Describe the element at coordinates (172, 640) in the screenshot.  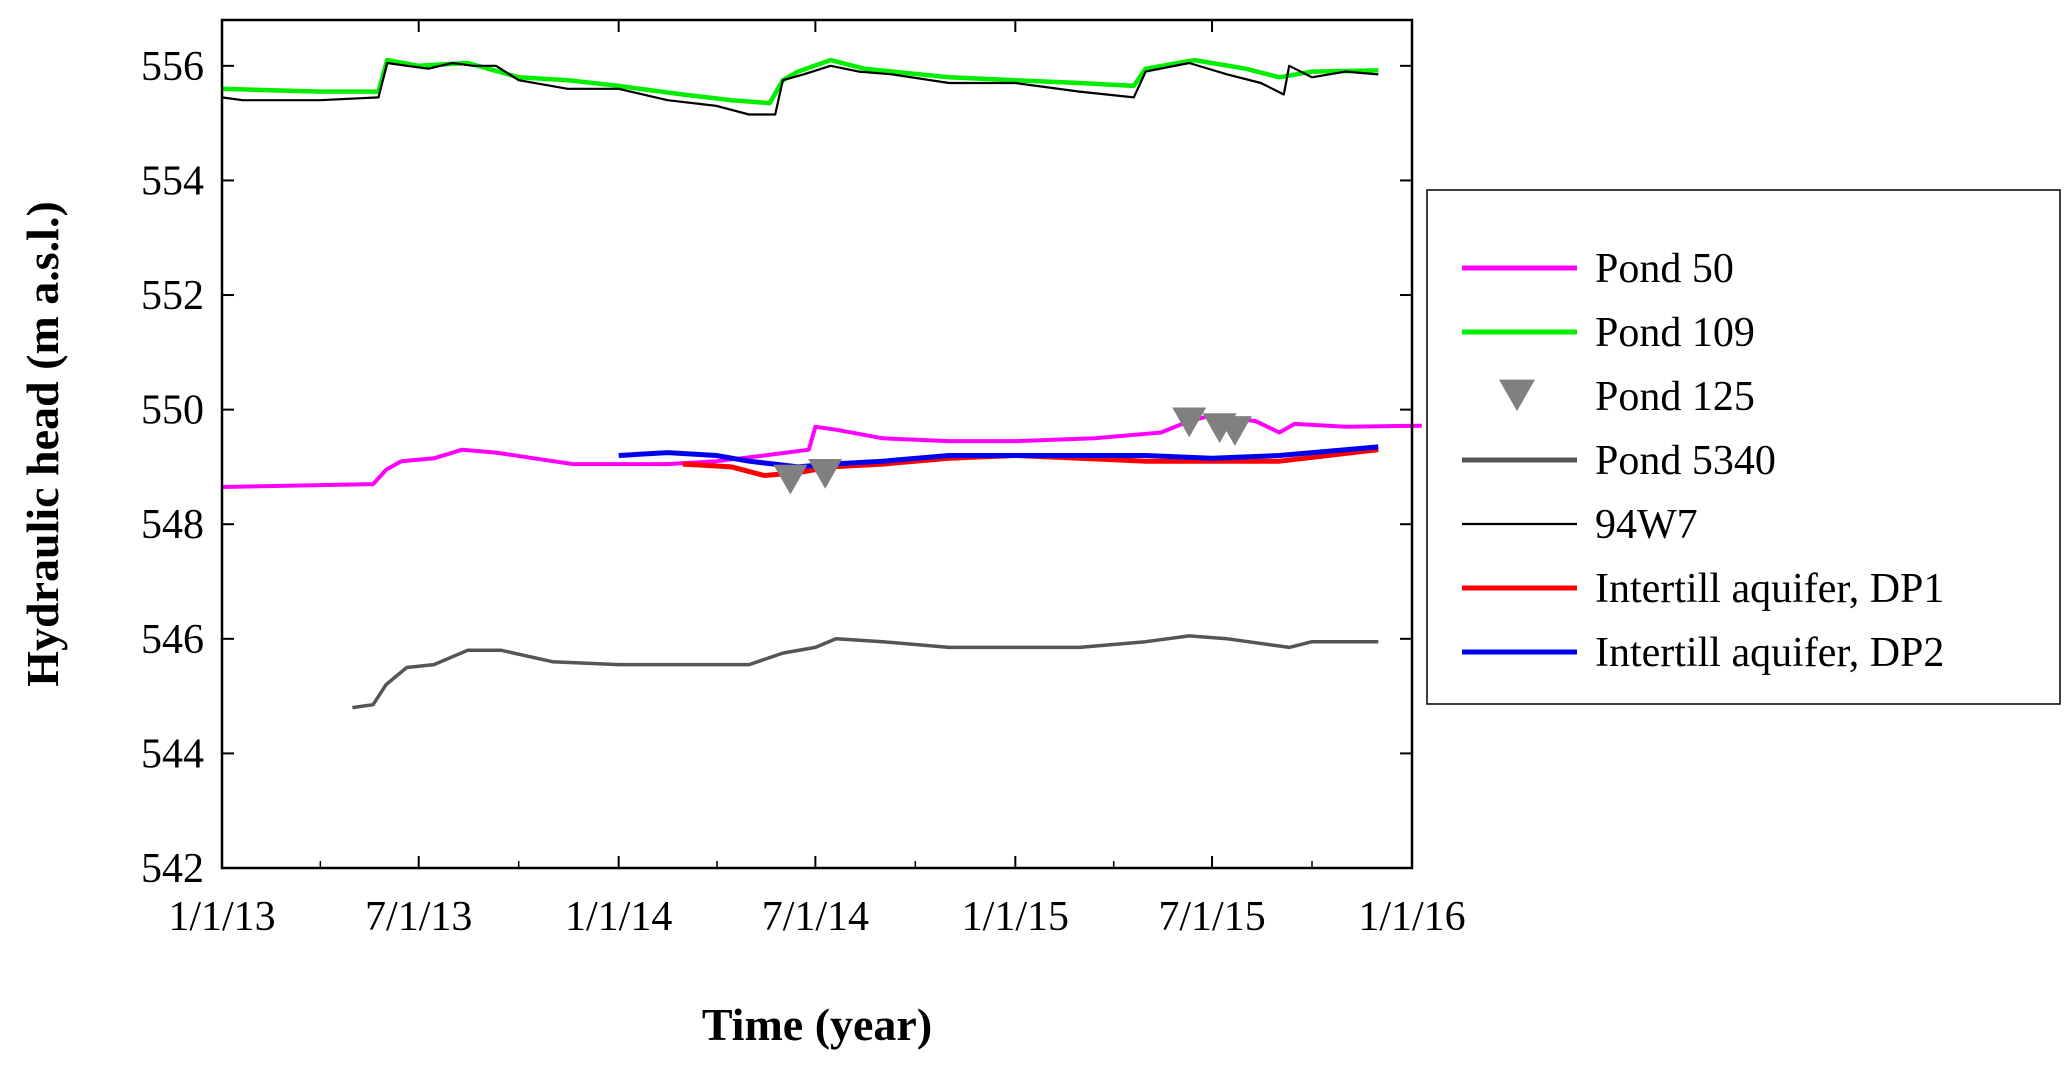
I see `y-tick-label: 546` at that location.